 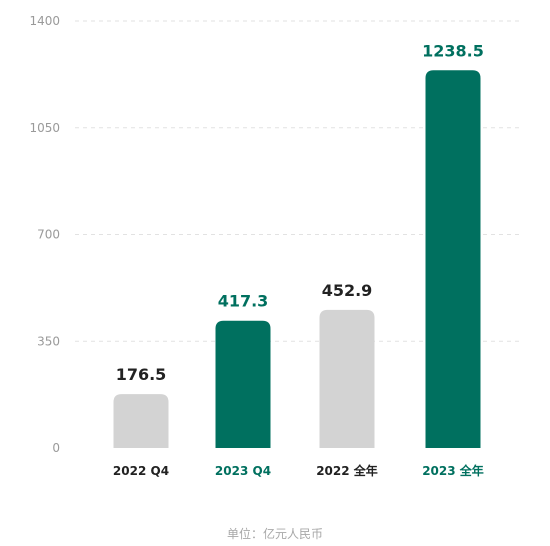 I want to click on data-label-2: 452.9, so click(x=347, y=290).